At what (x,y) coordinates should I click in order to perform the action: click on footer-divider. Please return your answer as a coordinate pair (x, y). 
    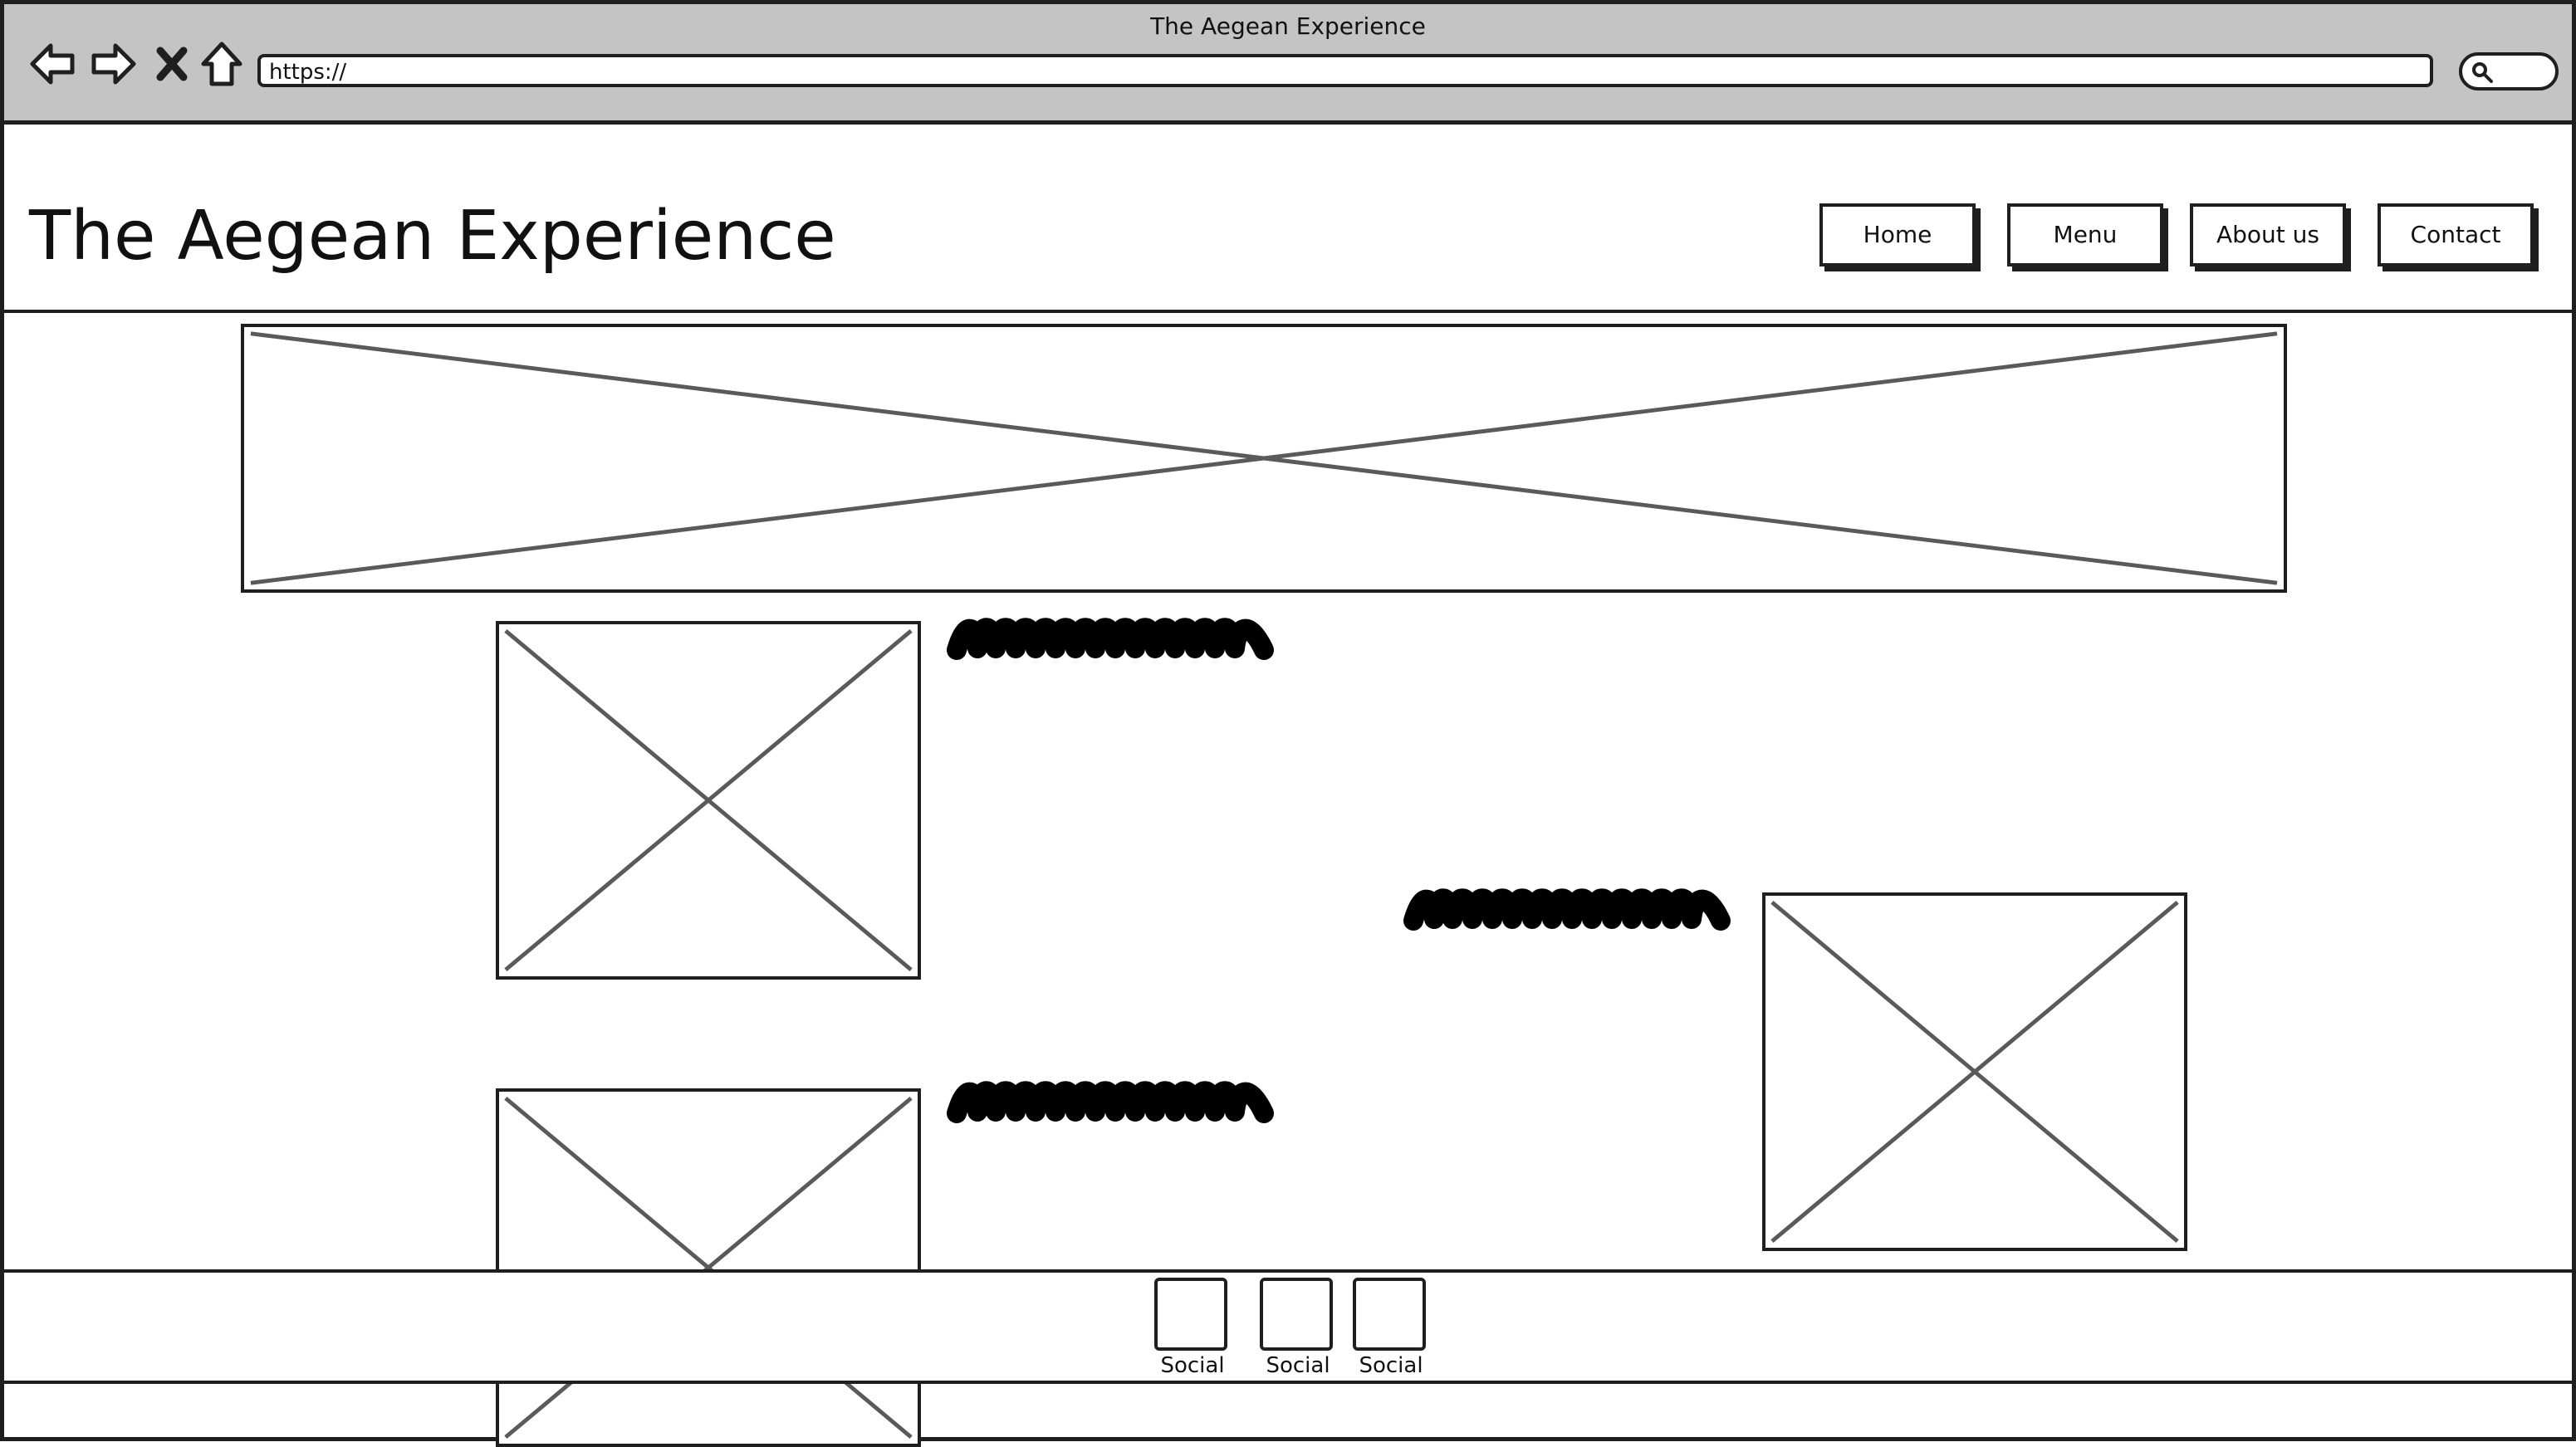
    Looking at the image, I should click on (1288, 1271).